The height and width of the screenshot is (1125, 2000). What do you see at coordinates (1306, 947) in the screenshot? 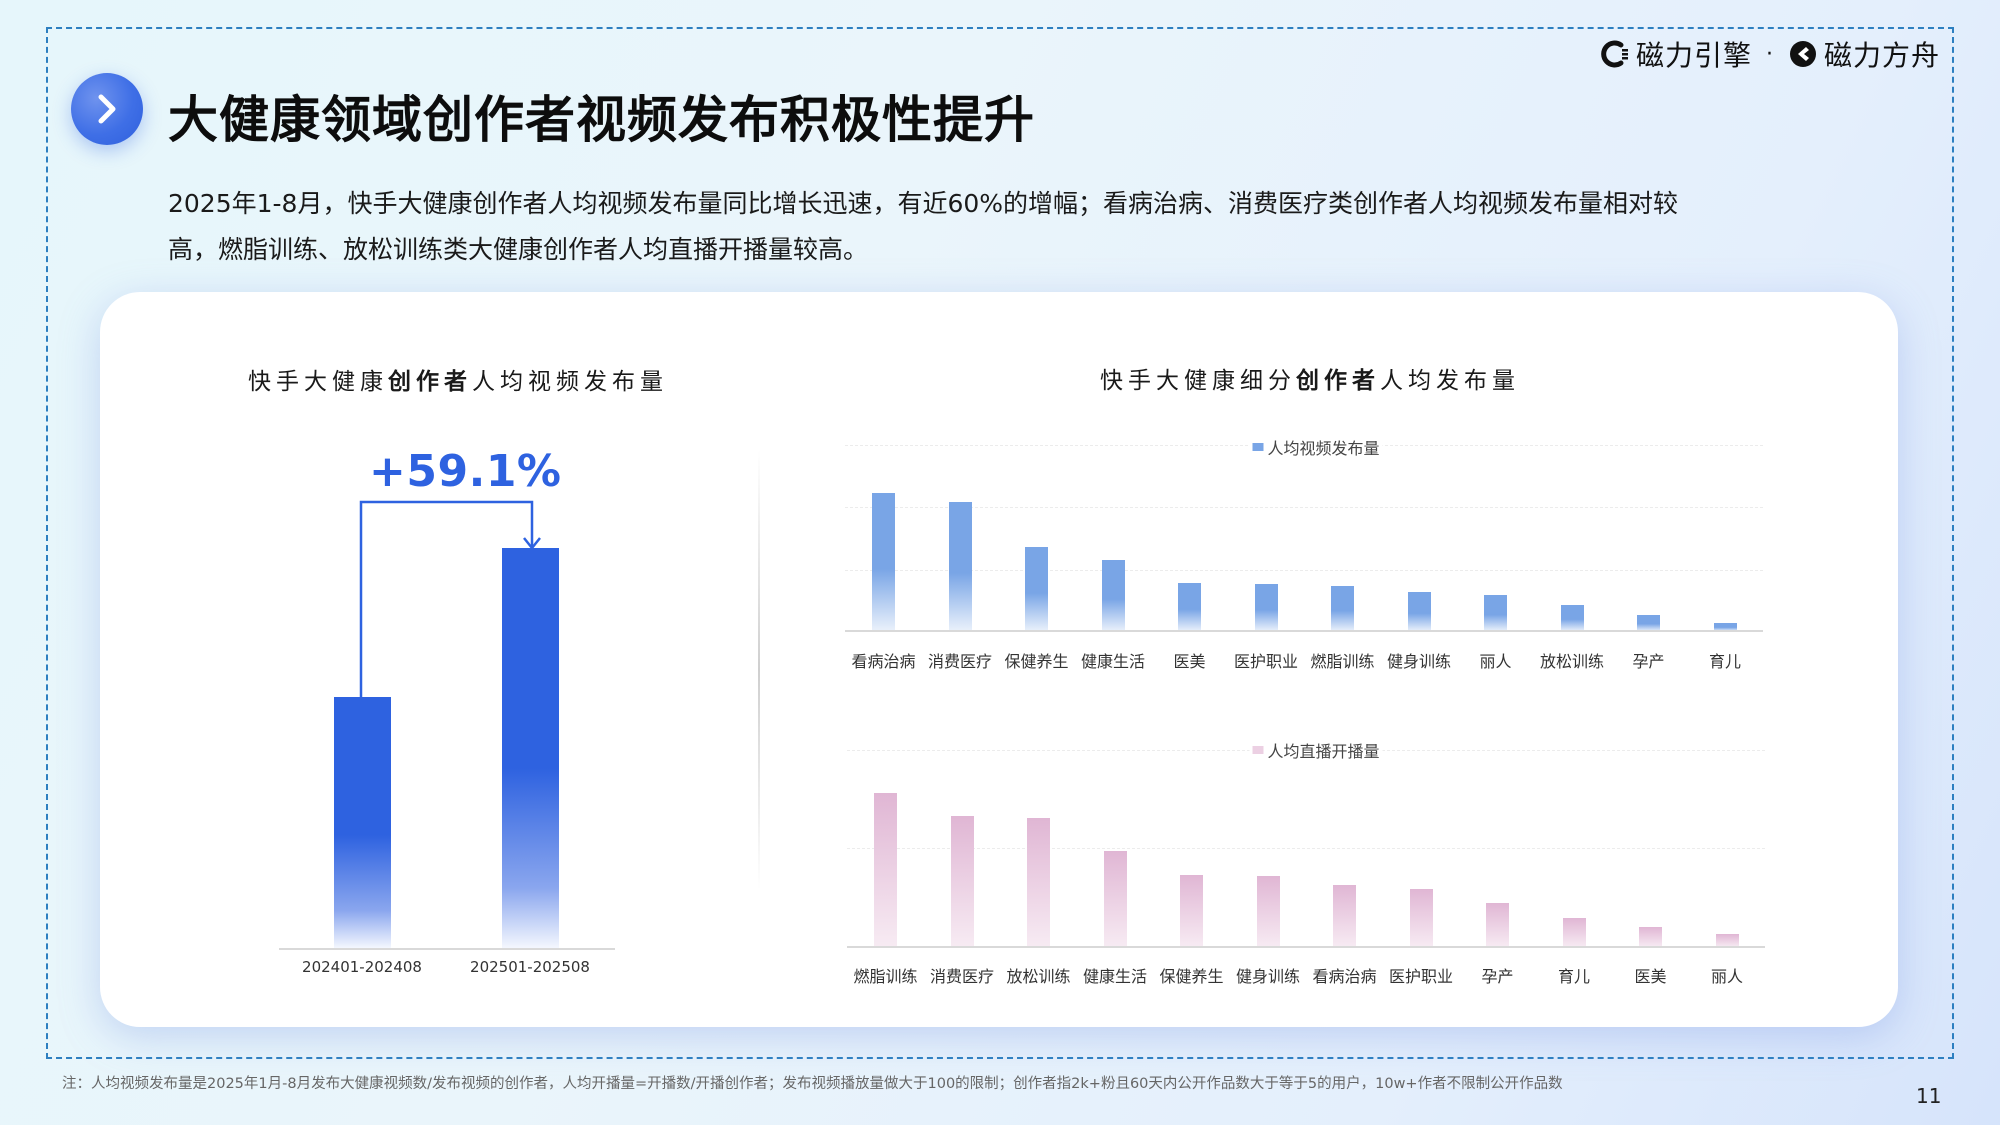
I see `bottom-chart-x-axis` at bounding box center [1306, 947].